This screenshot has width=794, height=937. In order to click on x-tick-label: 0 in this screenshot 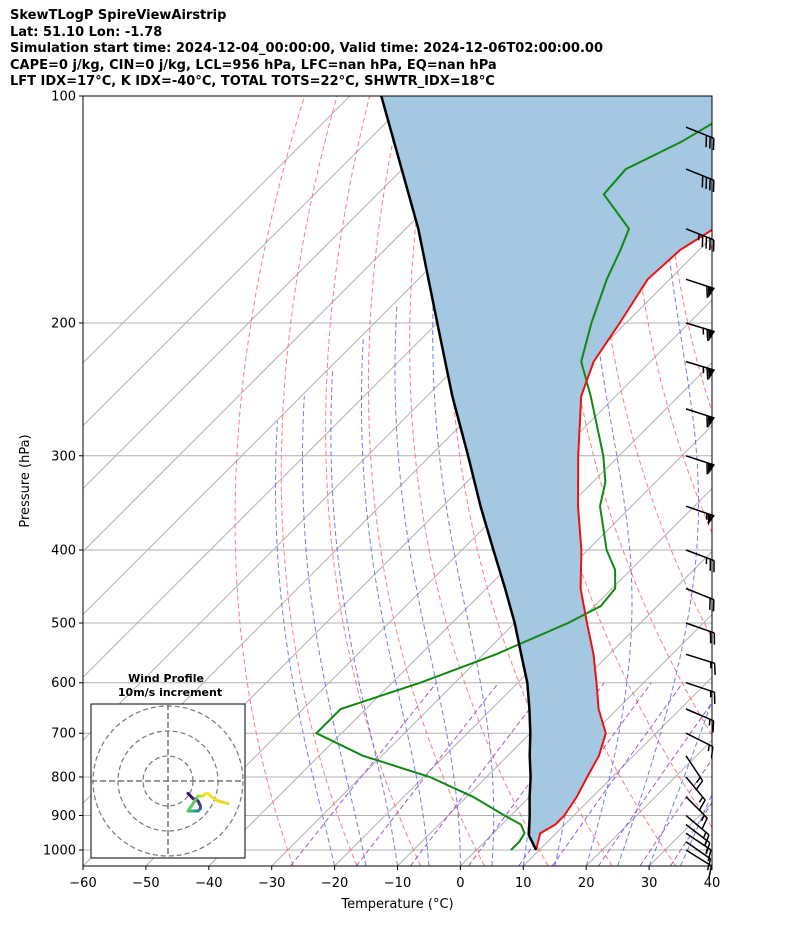, I will do `click(460, 883)`.